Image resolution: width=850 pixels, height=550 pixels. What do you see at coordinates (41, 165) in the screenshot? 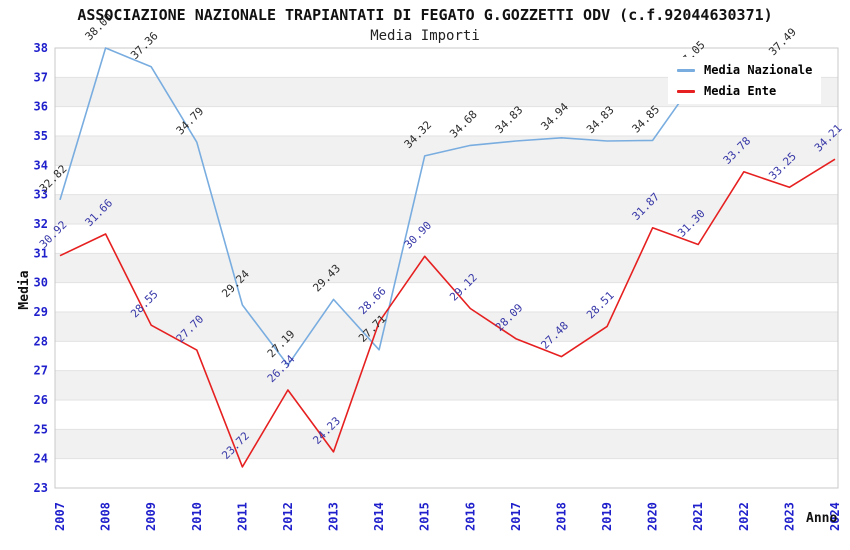
I see `y-tick-label: 34` at bounding box center [41, 165].